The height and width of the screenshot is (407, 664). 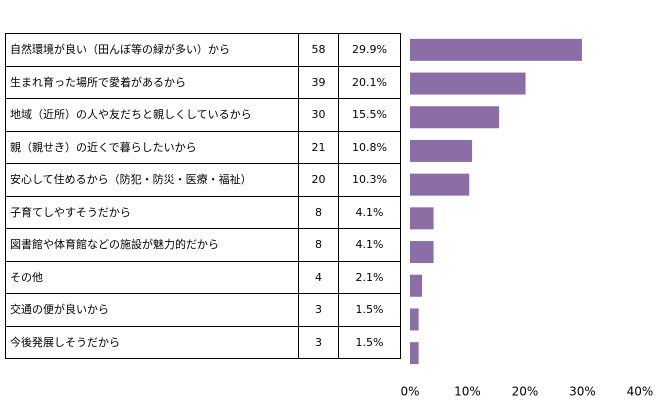 I want to click on x-tick-label: 0%, so click(x=409, y=392).